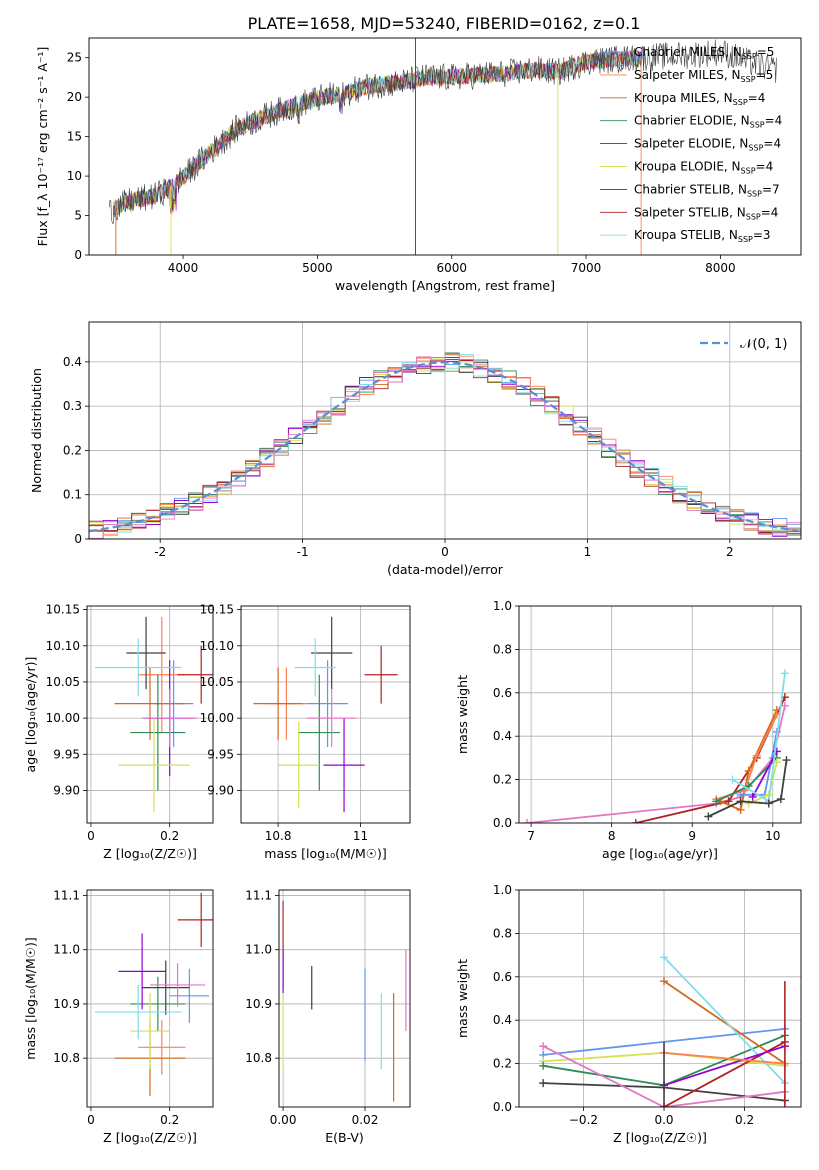 The height and width of the screenshot is (1170, 819). What do you see at coordinates (220, 754) in the screenshot?
I see `y-tick-label: 9.95` at bounding box center [220, 754].